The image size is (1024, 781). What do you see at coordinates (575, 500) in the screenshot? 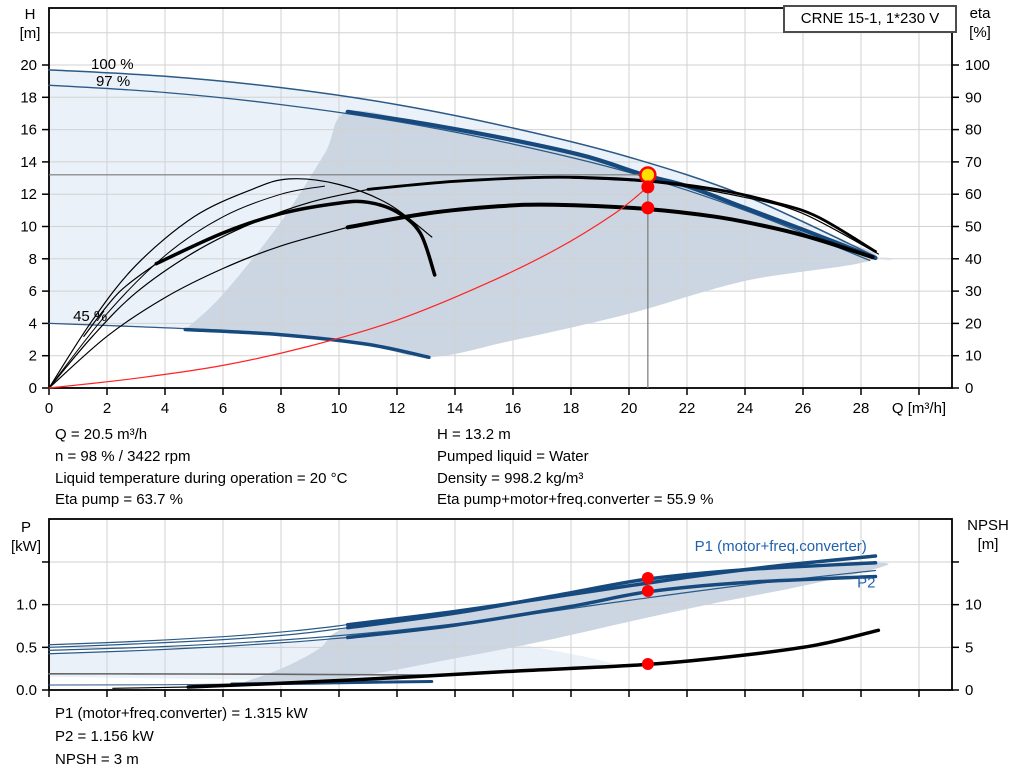
I see `info-line: Eta pump+motor+freq.converter = 55.9 %` at bounding box center [575, 500].